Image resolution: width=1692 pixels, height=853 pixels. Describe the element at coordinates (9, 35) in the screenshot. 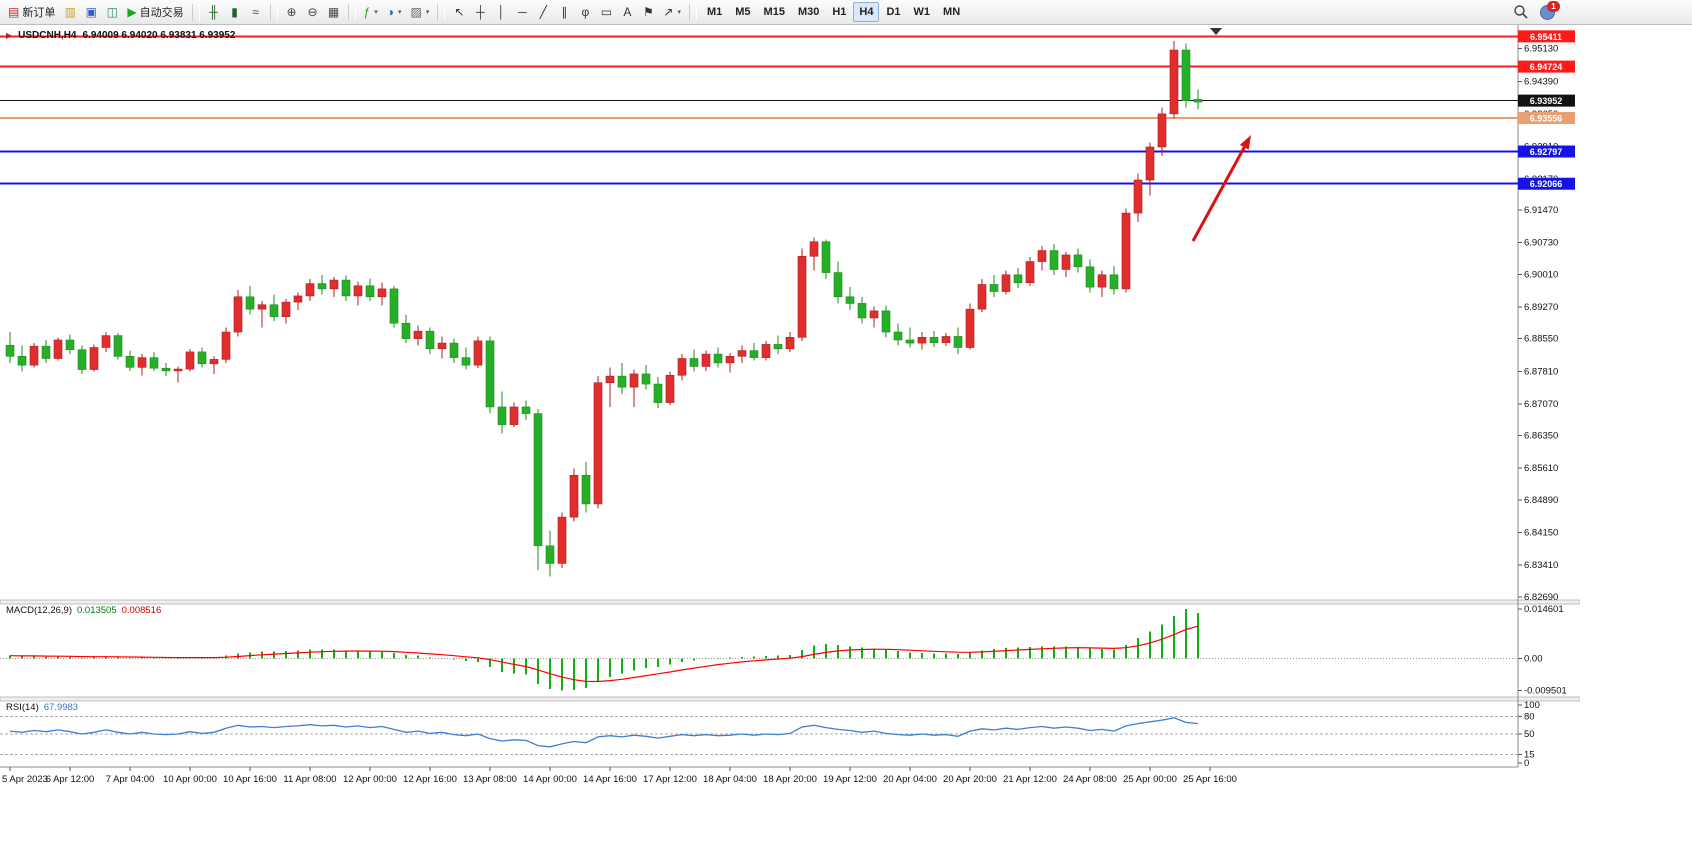

I see `one-click-trading-icon: ▶` at that location.